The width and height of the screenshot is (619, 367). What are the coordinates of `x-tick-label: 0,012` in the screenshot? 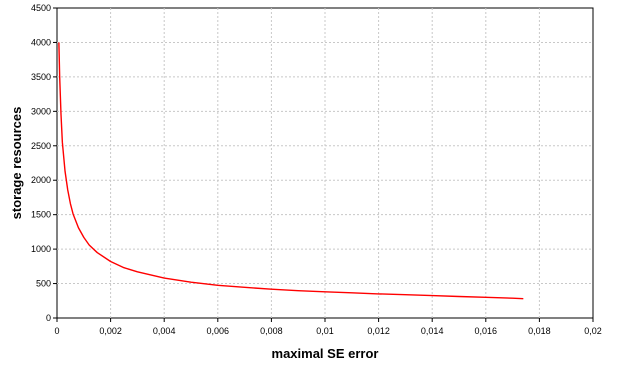 It's located at (378, 331).